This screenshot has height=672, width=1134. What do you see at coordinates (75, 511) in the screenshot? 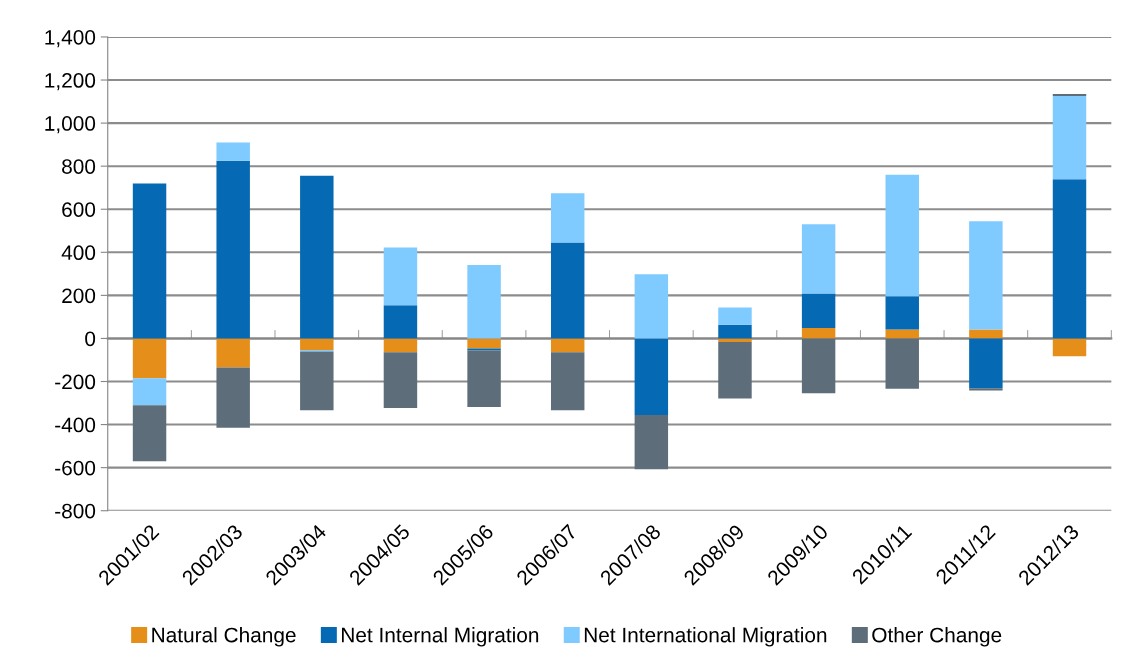
I see `y-tick-label: -800` at bounding box center [75, 511].